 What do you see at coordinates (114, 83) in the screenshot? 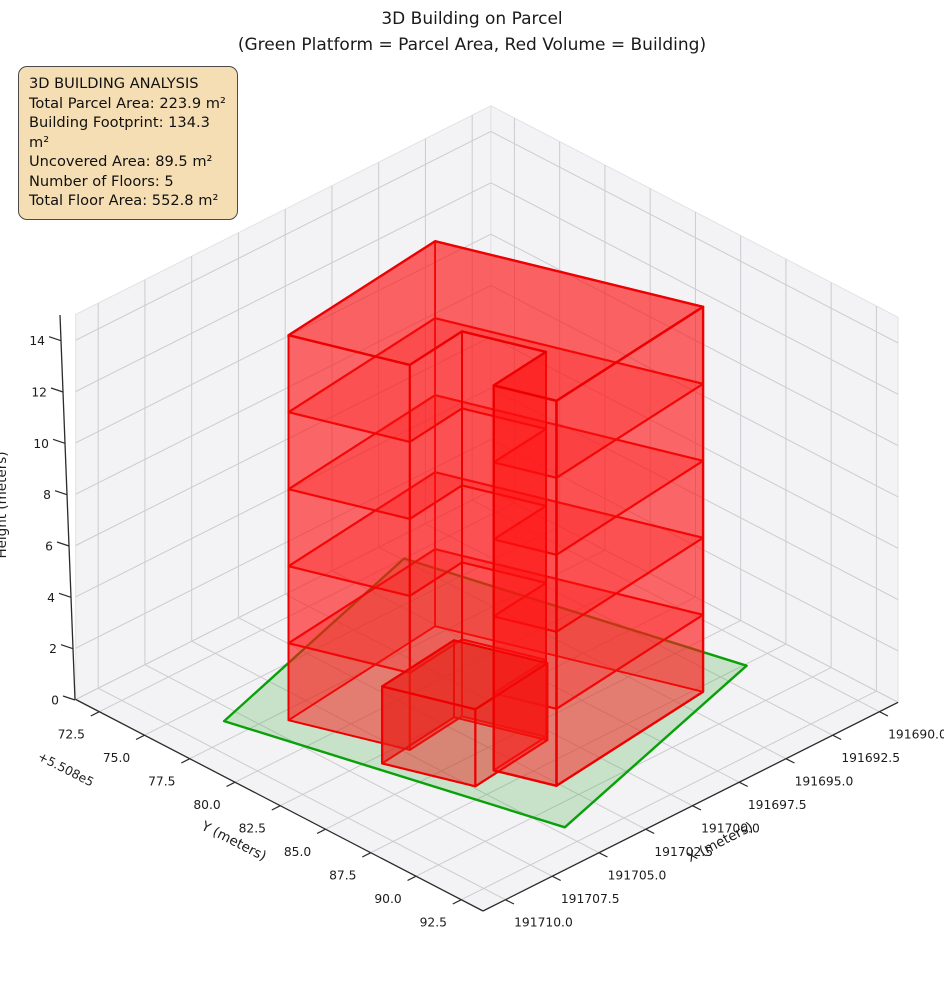
I see `info-box-title: 3D BUILDING ANALYSIS` at bounding box center [114, 83].